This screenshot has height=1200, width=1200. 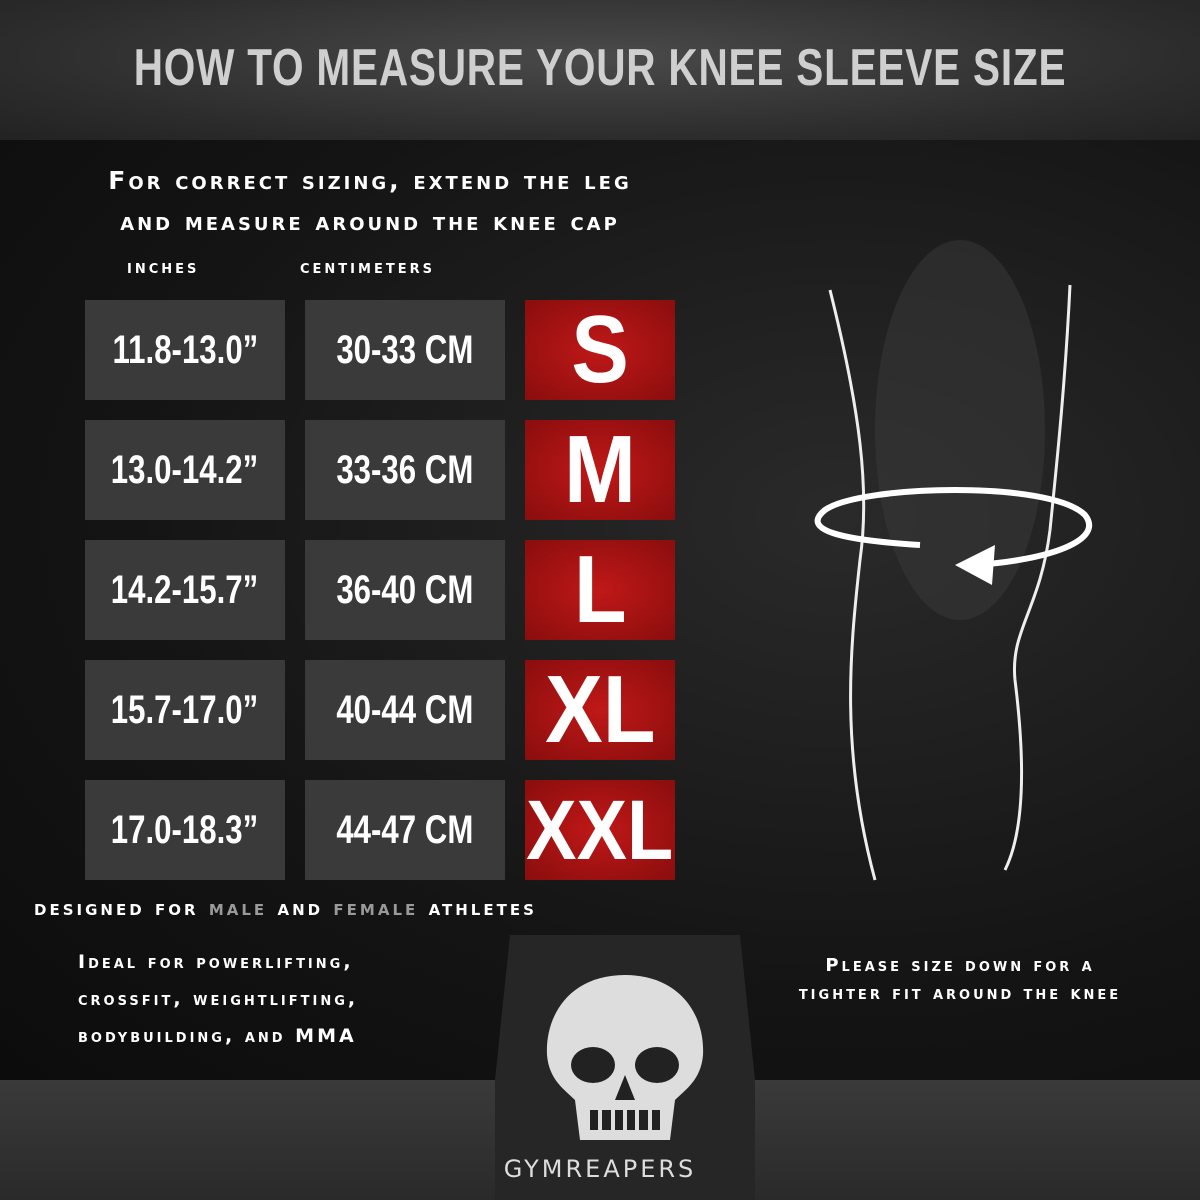 I want to click on note-line: Please size down for a, so click(x=960, y=965).